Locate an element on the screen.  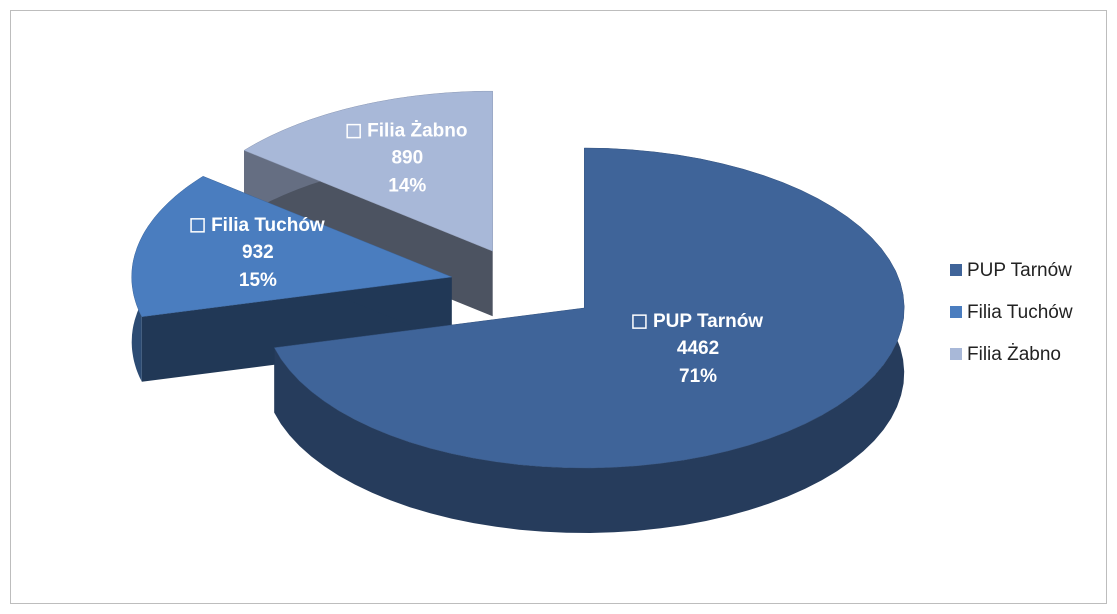
legend-label: PUP Tarnów is located at coordinates (1019, 270).